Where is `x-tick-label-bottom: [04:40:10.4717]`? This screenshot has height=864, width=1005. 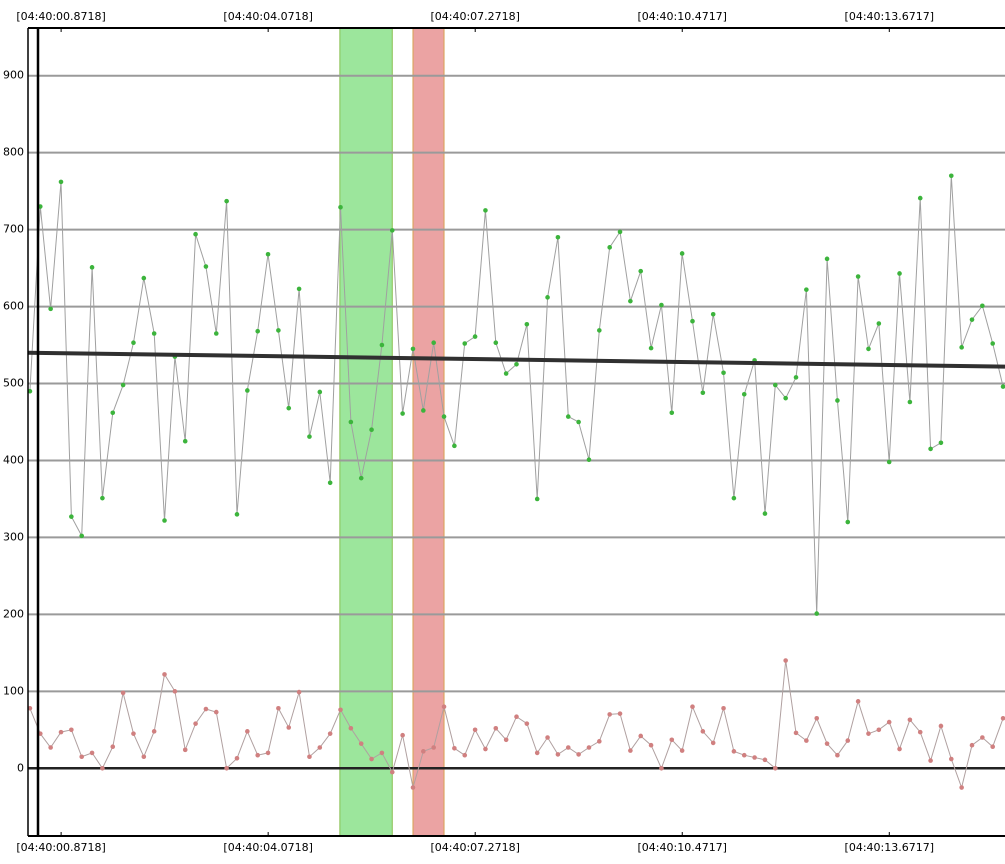
x-tick-label-bottom: [04:40:10.4717] is located at coordinates (682, 847).